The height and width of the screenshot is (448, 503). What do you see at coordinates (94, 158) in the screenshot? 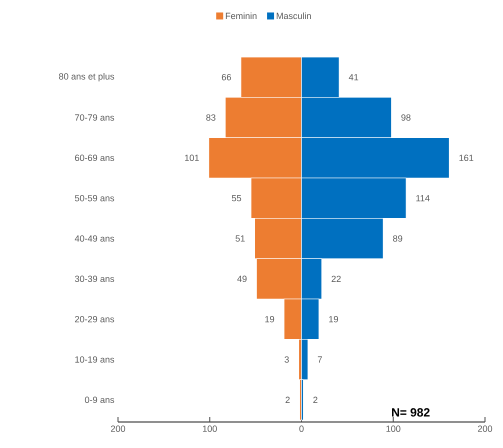
I see `y-tick-label: 60-69 ans` at bounding box center [94, 158].